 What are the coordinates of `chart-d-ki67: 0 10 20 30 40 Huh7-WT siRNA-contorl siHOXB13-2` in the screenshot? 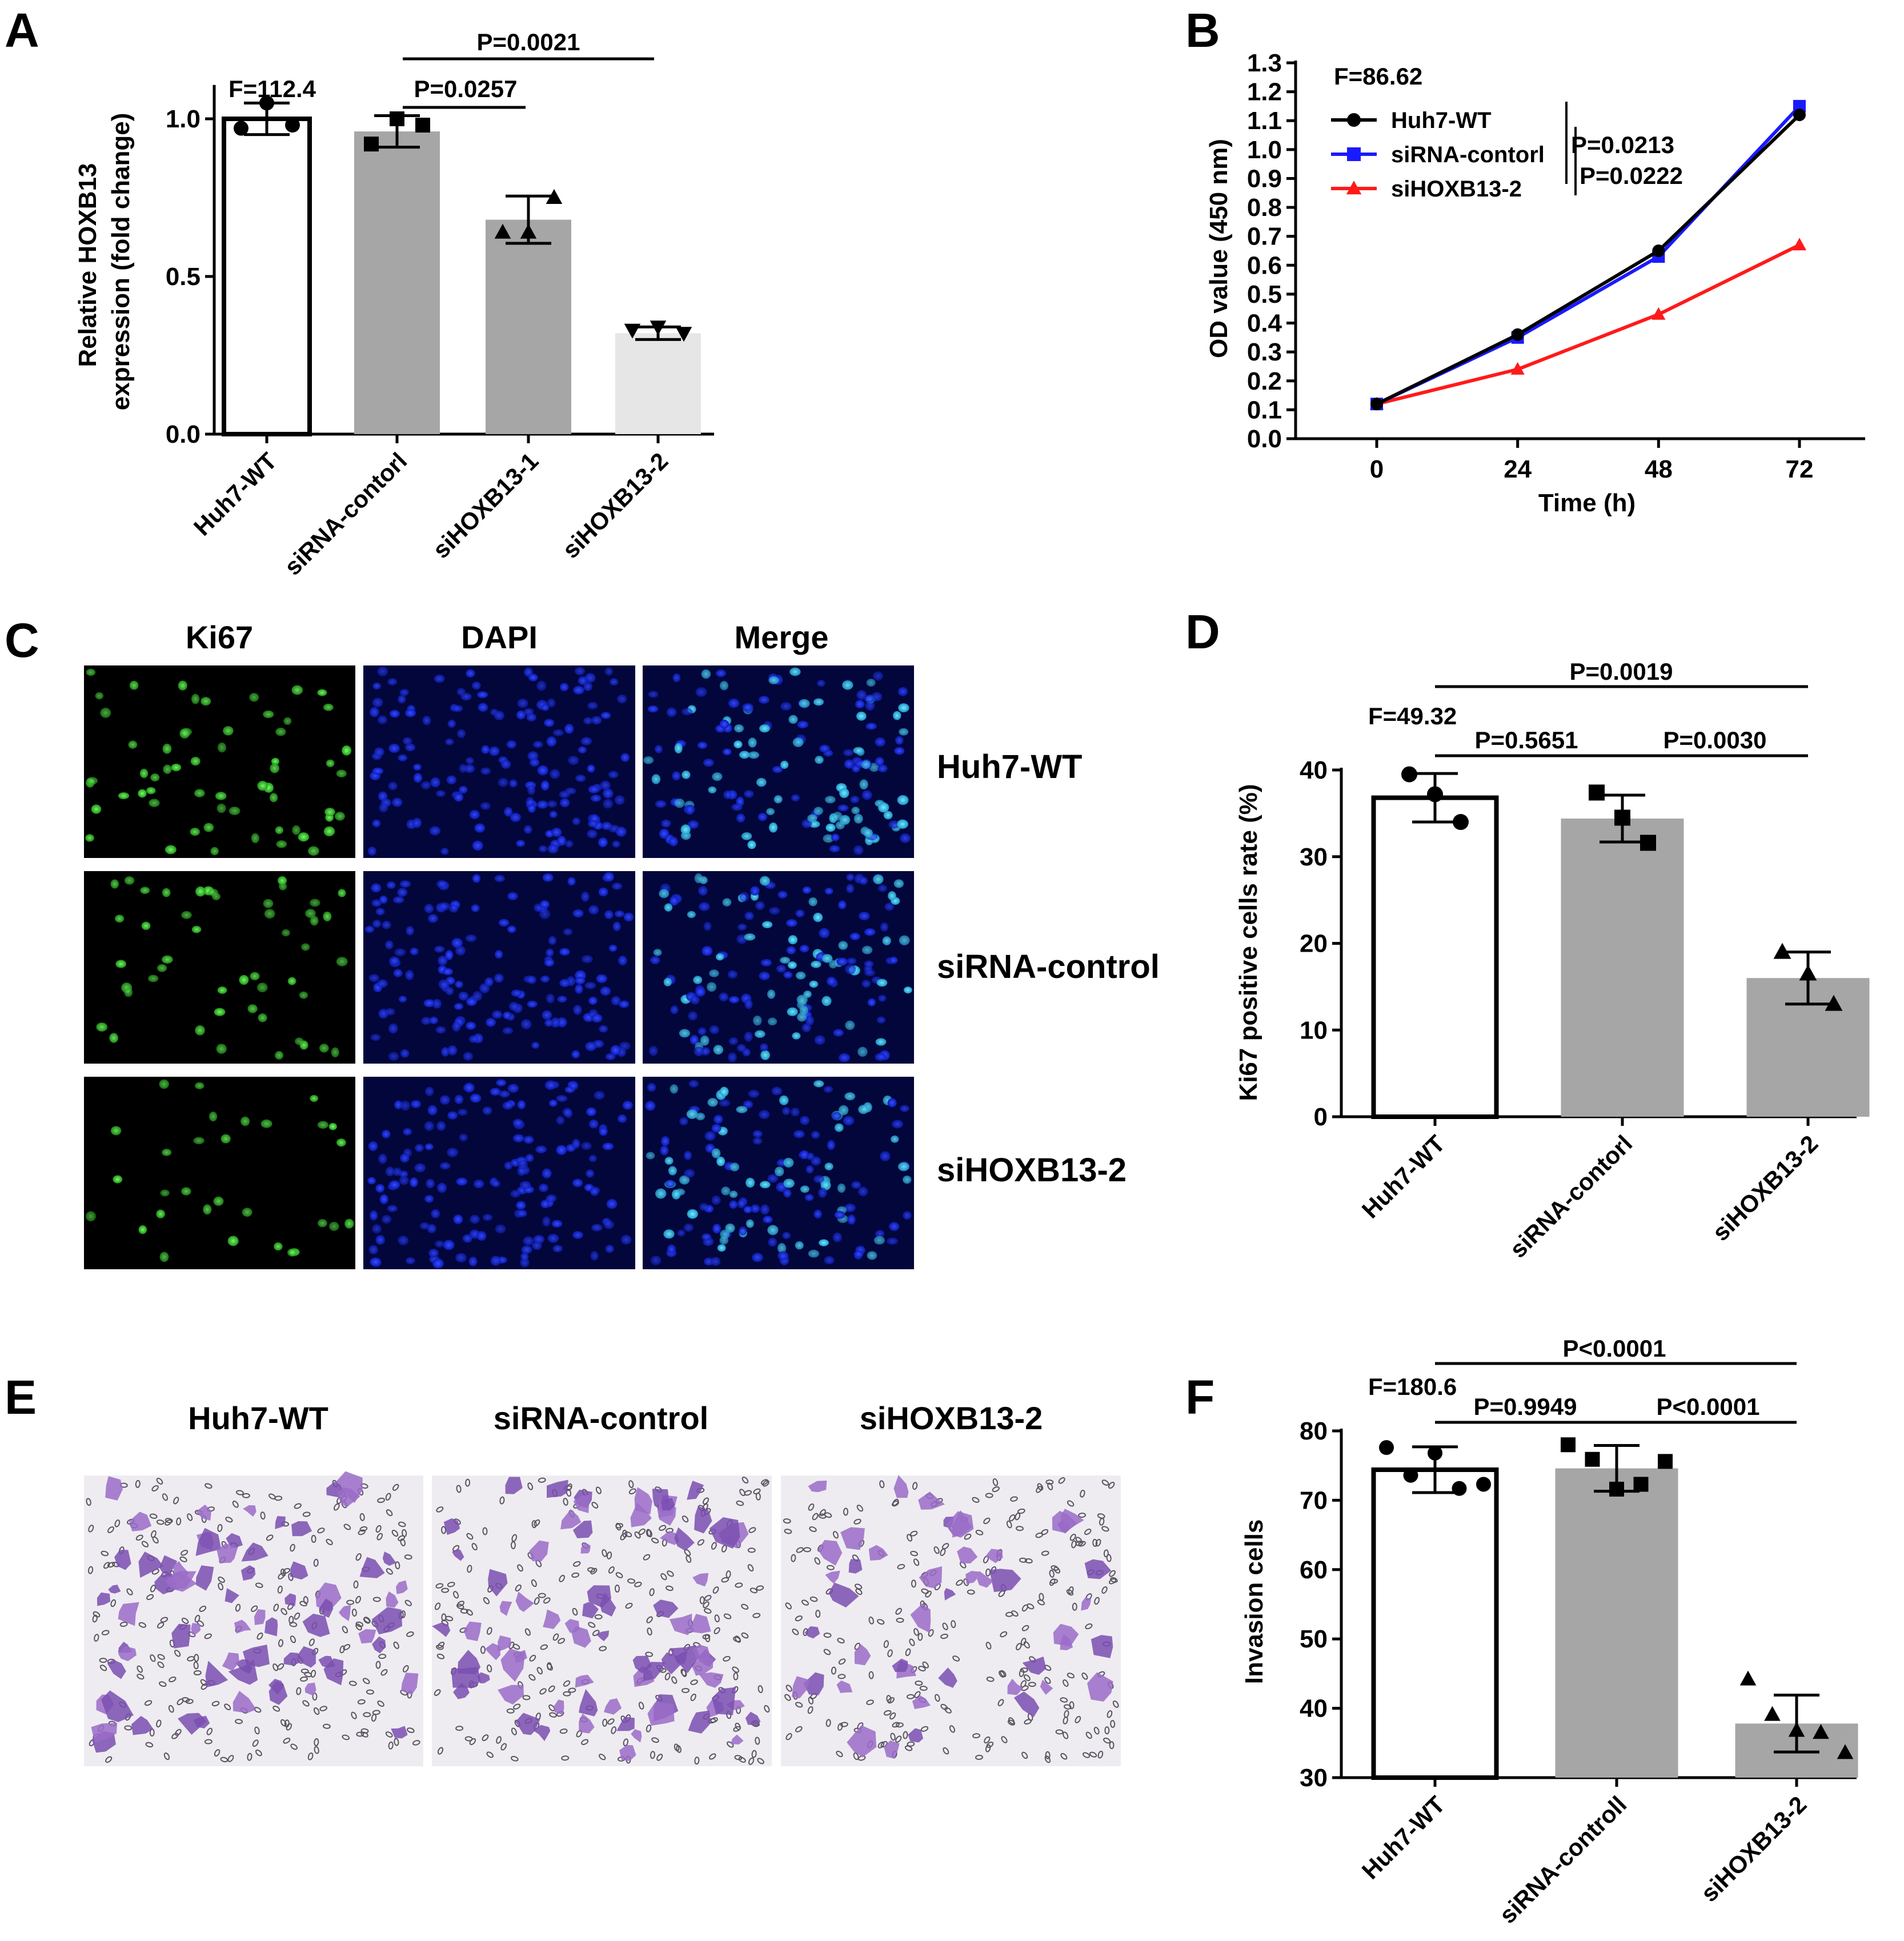 It's located at (1585, 1009).